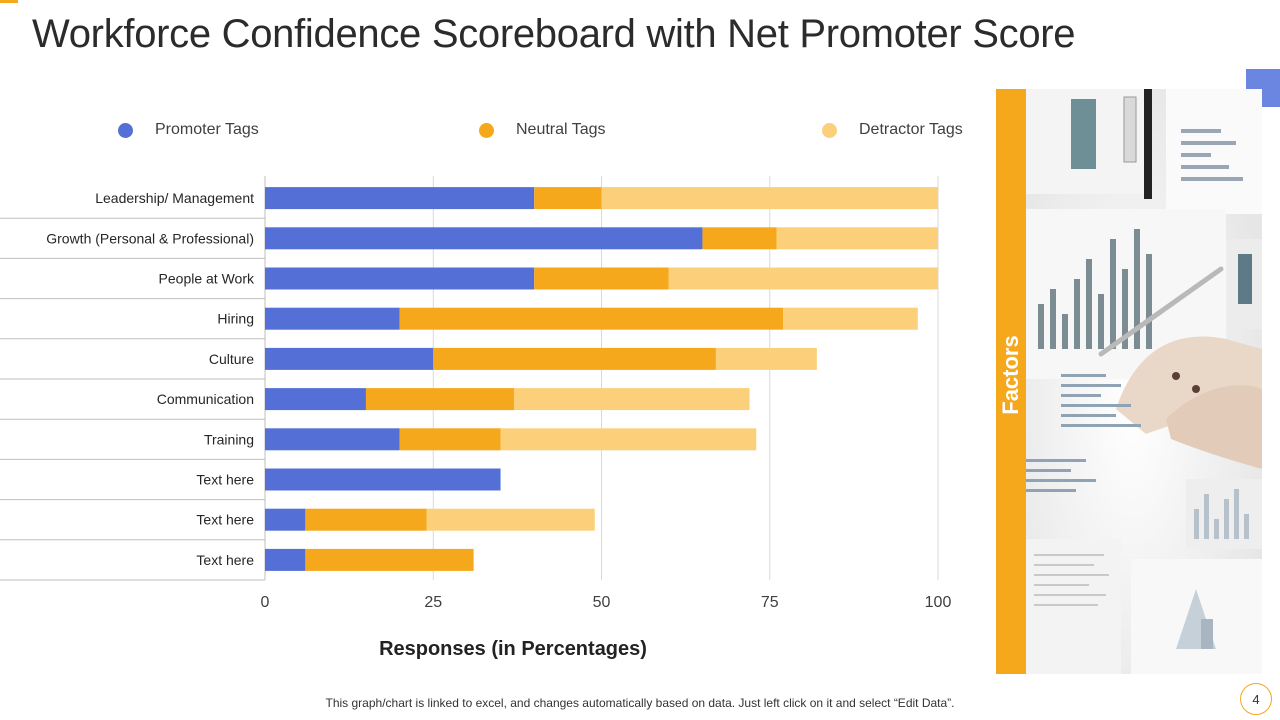  I want to click on legend-item-neutral: Neutral Tags, so click(542, 130).